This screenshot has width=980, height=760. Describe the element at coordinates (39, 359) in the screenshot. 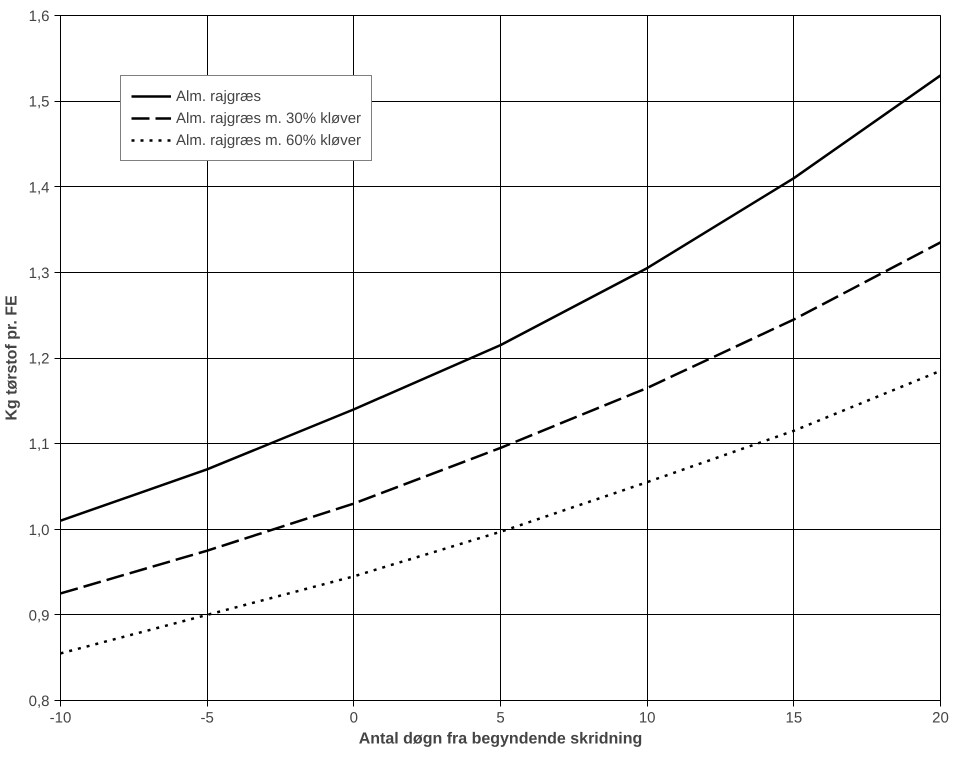

I see `y-tick-label: 1,2` at that location.